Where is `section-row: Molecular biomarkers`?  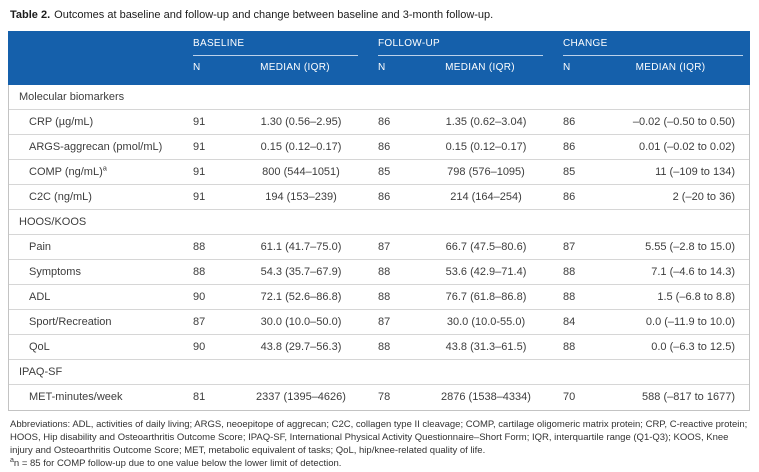
section-row: Molecular biomarkers is located at coordinates (379, 97).